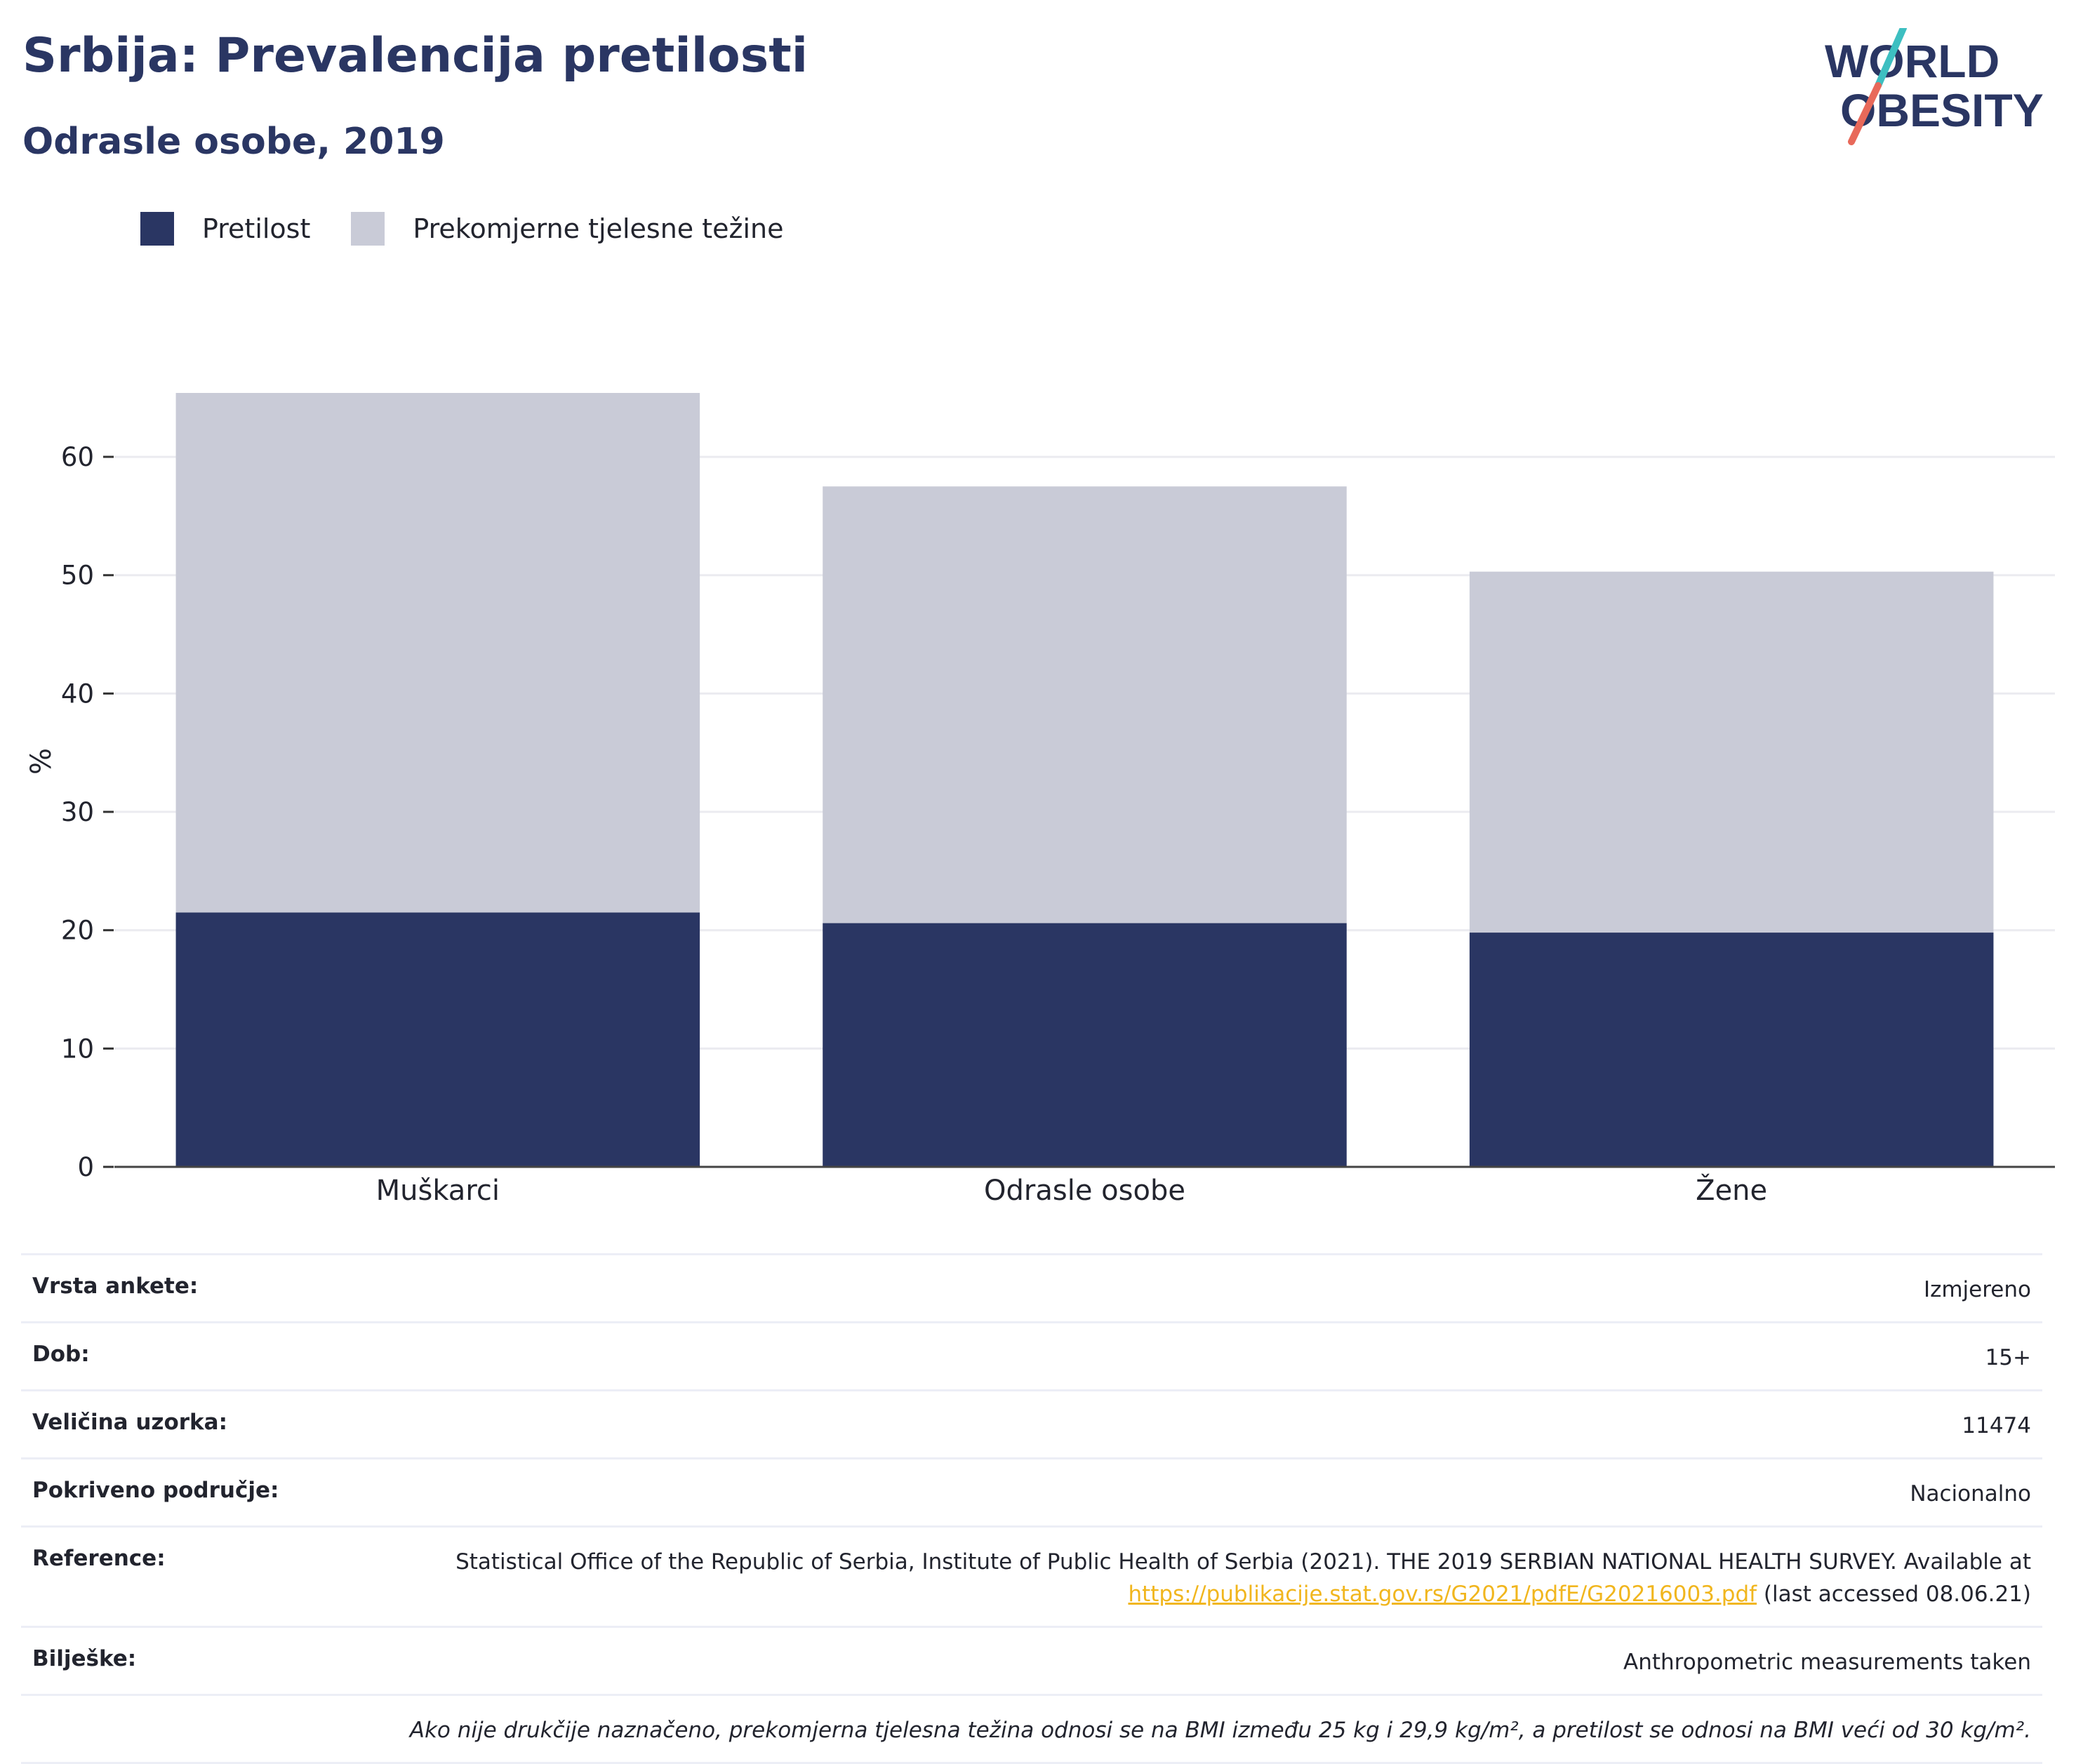 The width and height of the screenshot is (2076, 1764). Describe the element at coordinates (116, 1286) in the screenshot. I see `info-label: Vrsta ankete:` at that location.